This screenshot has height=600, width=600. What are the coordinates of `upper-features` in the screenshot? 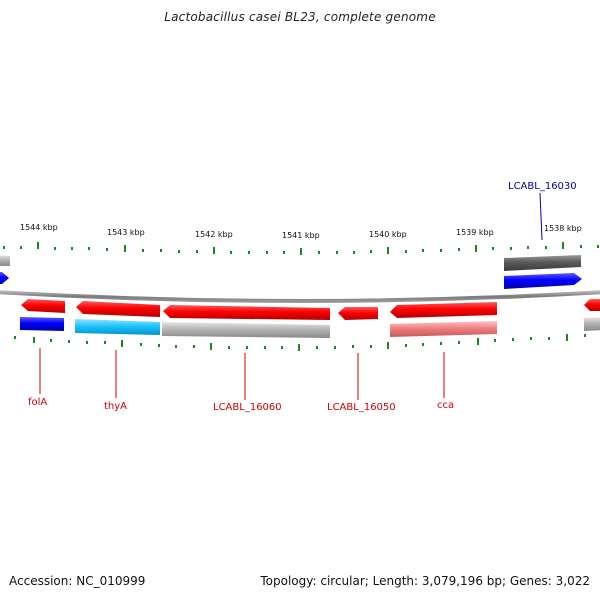 It's located at (291, 272).